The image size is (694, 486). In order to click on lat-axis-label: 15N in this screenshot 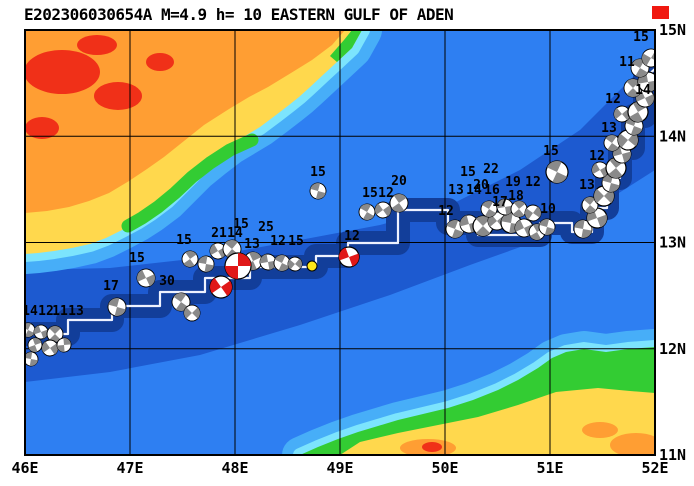, I will do `click(672, 30)`.